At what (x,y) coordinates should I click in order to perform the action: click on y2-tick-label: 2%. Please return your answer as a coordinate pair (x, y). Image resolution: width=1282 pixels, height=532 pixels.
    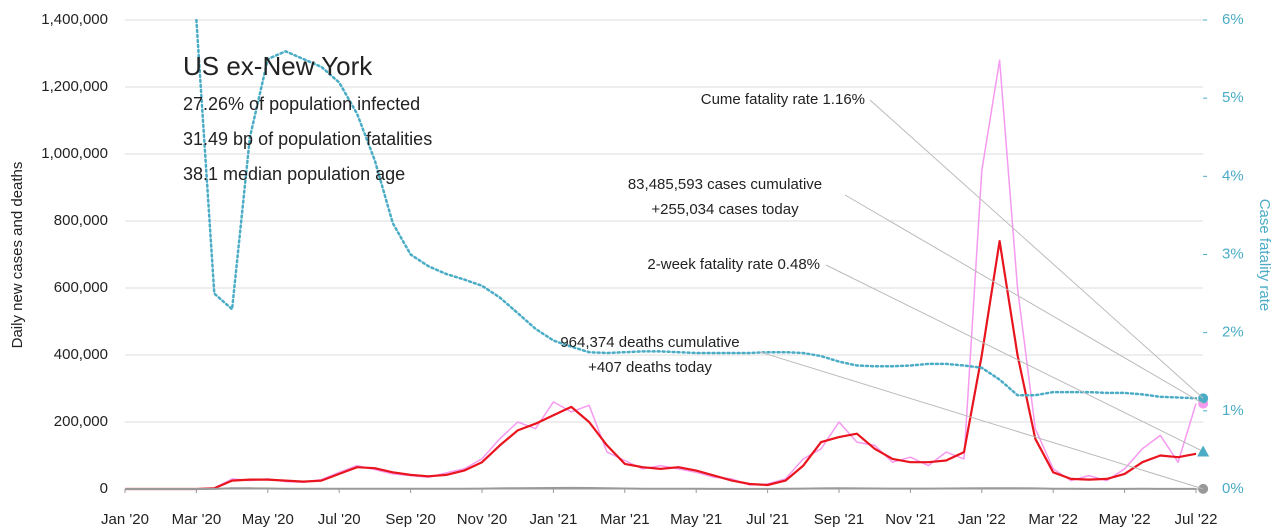
    Looking at the image, I should click on (1233, 332).